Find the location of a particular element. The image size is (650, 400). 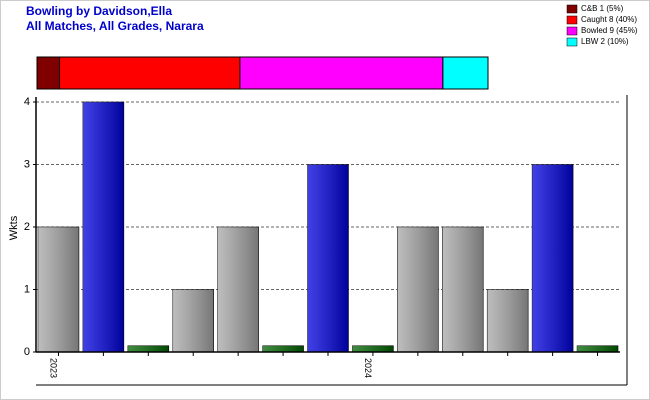

y-tick-label: 4 is located at coordinates (27, 102).